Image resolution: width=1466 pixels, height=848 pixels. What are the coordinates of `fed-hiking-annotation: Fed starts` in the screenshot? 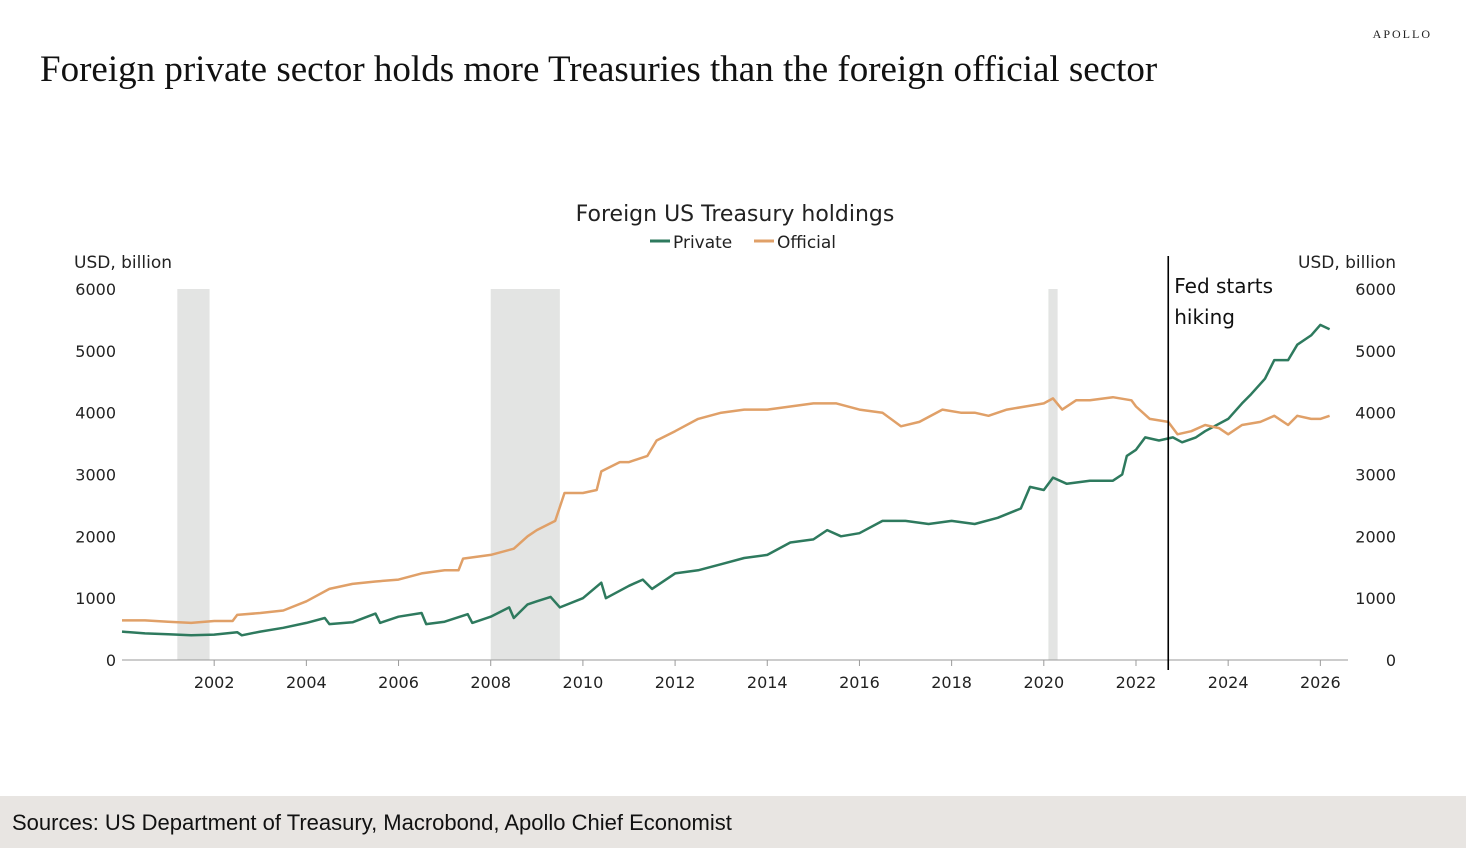 It's located at (1223, 286).